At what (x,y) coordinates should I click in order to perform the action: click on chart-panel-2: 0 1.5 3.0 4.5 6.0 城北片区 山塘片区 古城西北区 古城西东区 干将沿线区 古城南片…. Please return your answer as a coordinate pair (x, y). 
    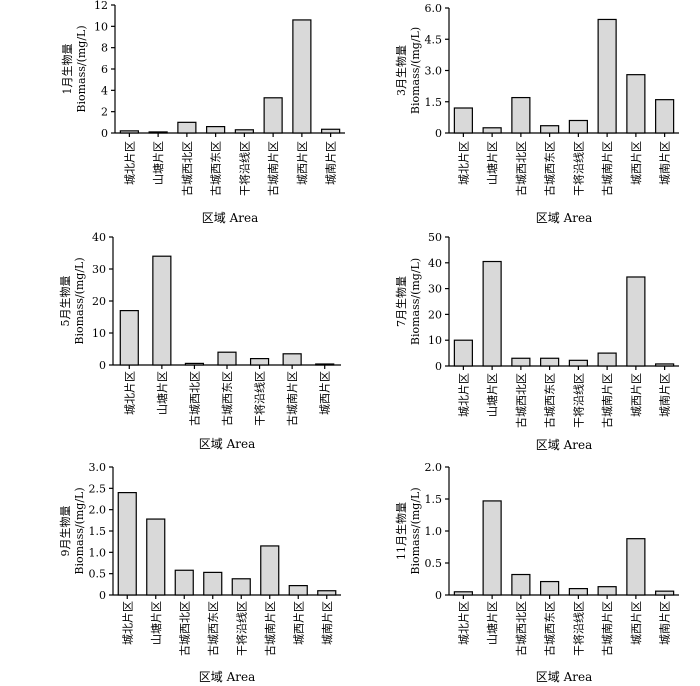
    Looking at the image, I should click on (536, 113).